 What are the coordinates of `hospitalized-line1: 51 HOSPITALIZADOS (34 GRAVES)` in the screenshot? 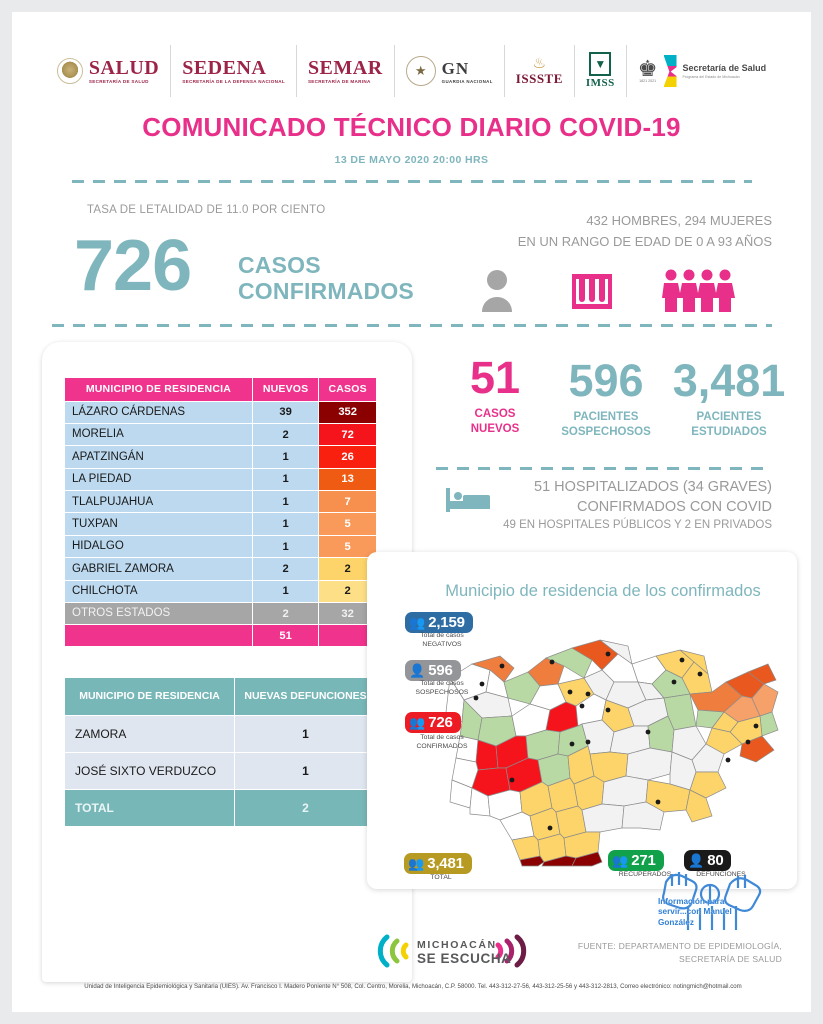 It's located at (653, 487).